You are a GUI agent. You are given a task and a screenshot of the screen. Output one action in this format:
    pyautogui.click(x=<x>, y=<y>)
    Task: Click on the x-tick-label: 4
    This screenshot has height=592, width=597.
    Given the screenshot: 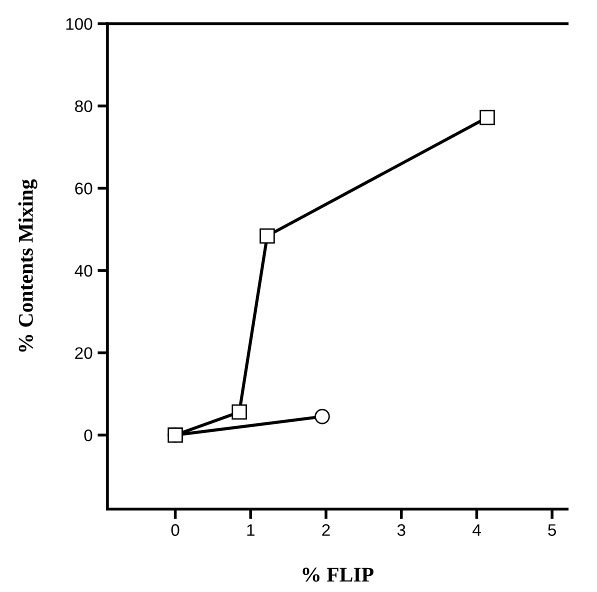 What is the action you would take?
    pyautogui.click(x=476, y=530)
    